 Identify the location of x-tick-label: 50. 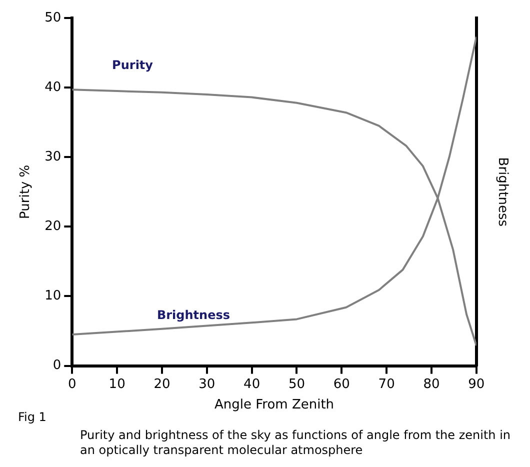
(297, 384).